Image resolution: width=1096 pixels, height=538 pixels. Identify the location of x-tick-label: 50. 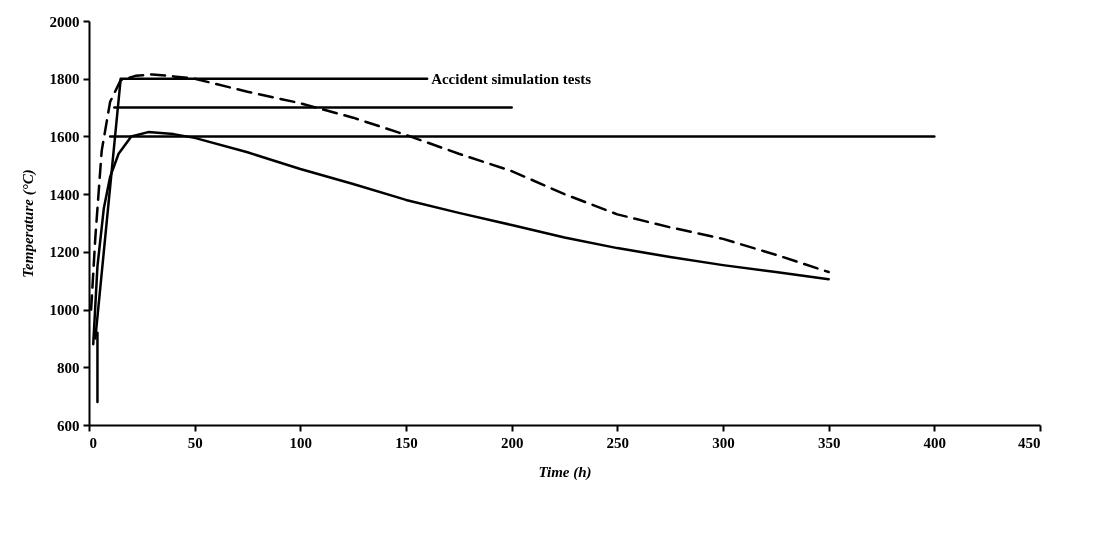
(195, 442).